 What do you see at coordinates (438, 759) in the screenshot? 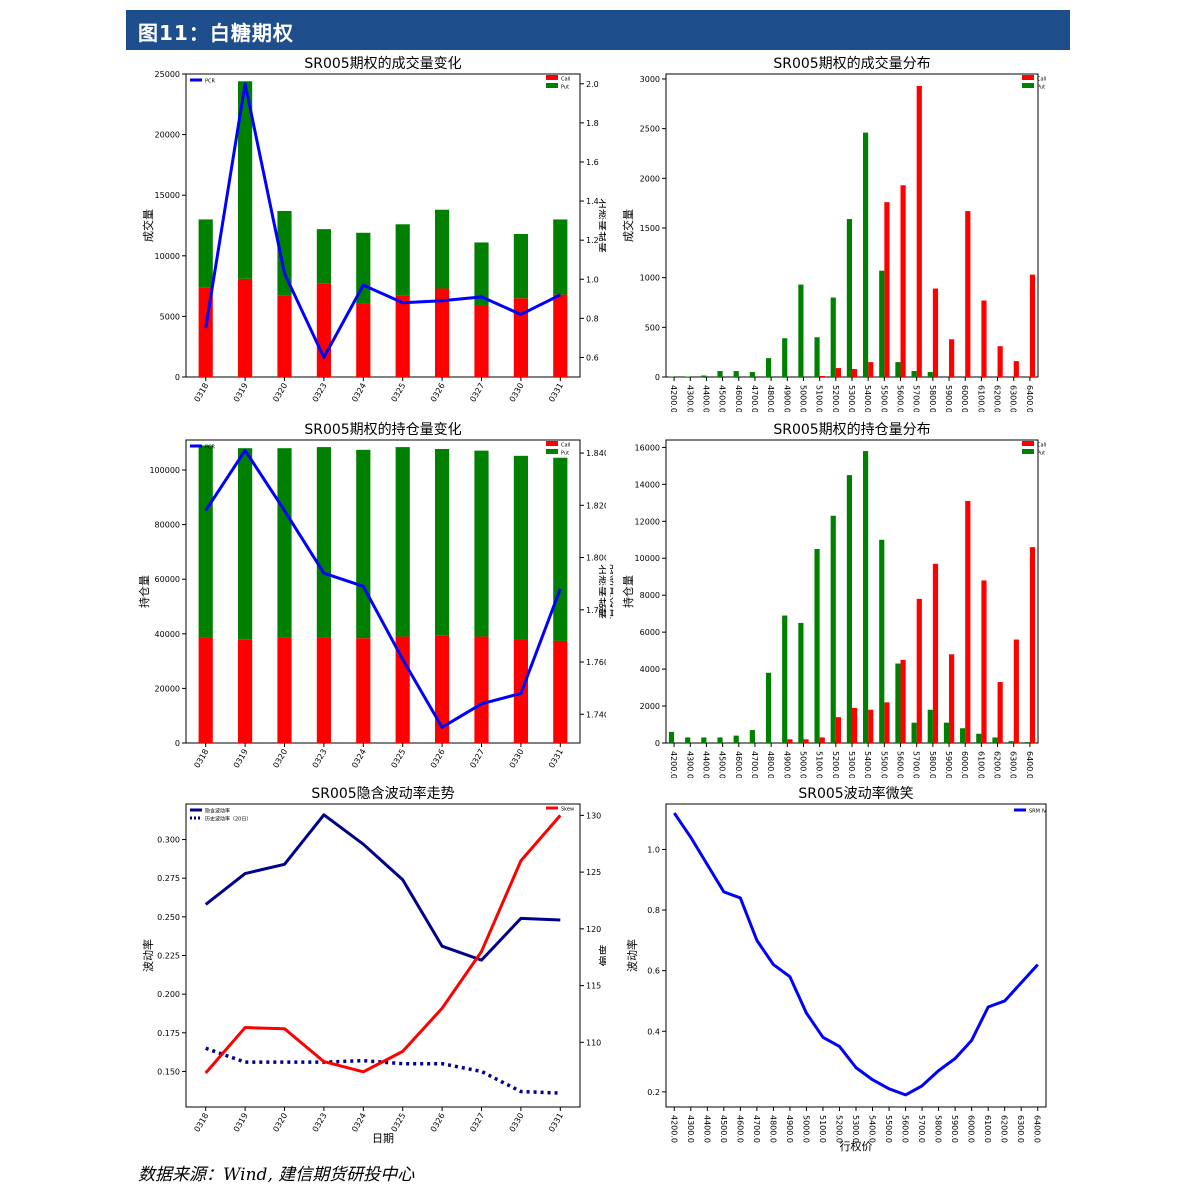
I see `x-tick-label: 0326` at bounding box center [438, 759].